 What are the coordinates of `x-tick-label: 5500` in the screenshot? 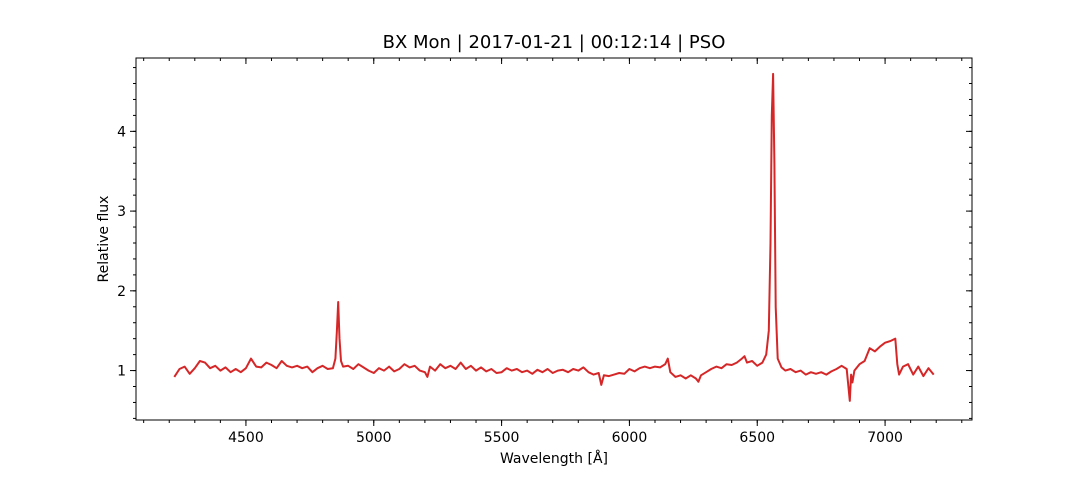 It's located at (502, 438).